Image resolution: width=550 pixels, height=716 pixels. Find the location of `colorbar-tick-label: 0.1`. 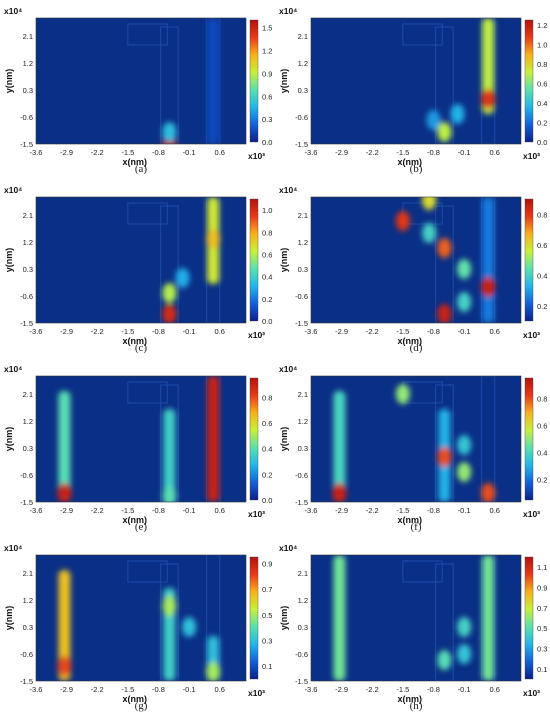

colorbar-tick-label: 0.1 is located at coordinates (542, 669).